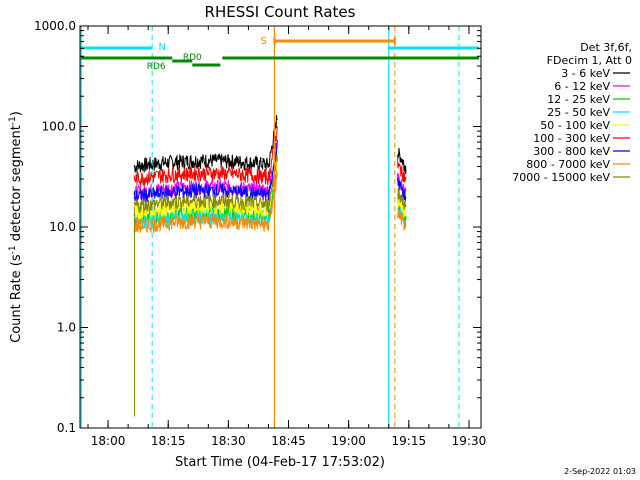 The image size is (640, 480). I want to click on night-flag-label: N, so click(161, 47).